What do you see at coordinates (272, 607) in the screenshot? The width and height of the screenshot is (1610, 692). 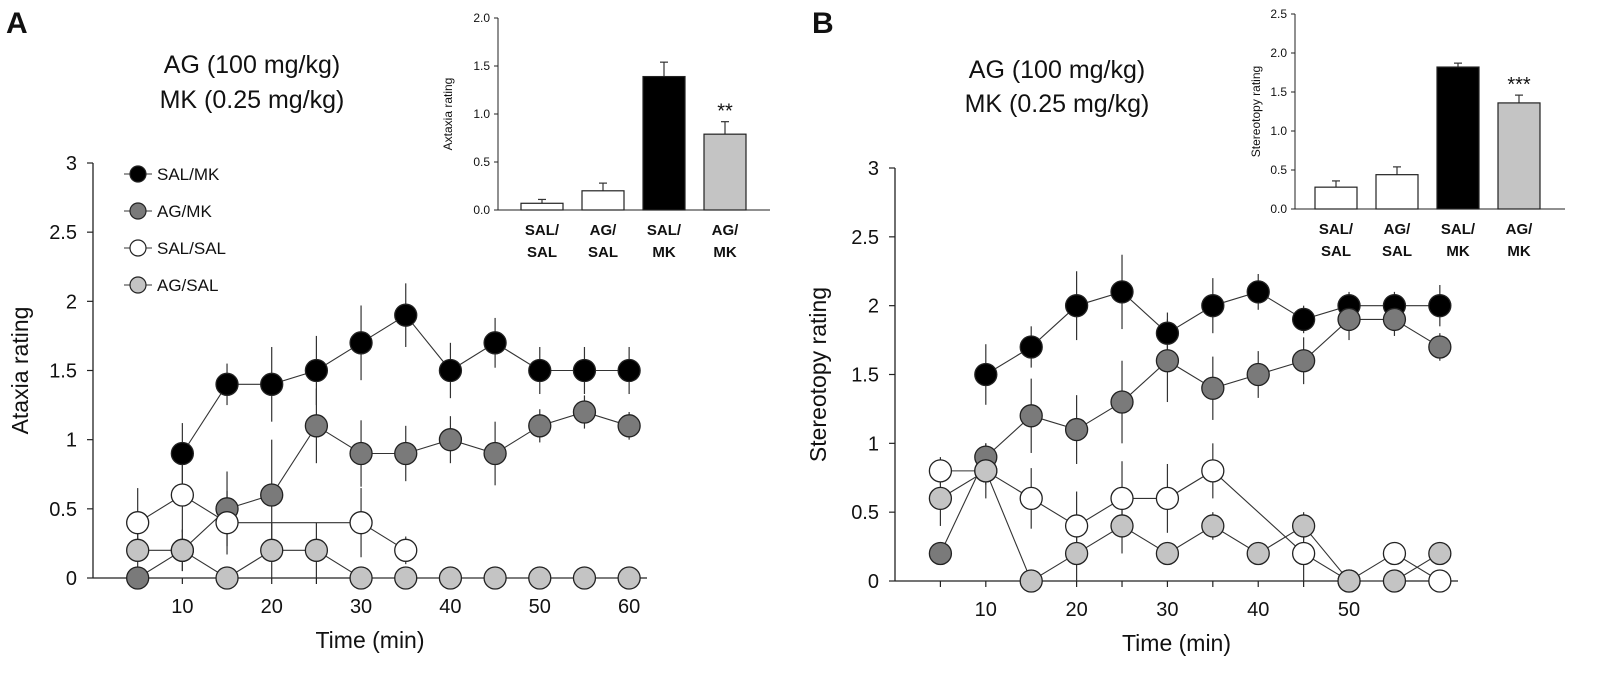 I see `x-tick-label: 20` at bounding box center [272, 607].